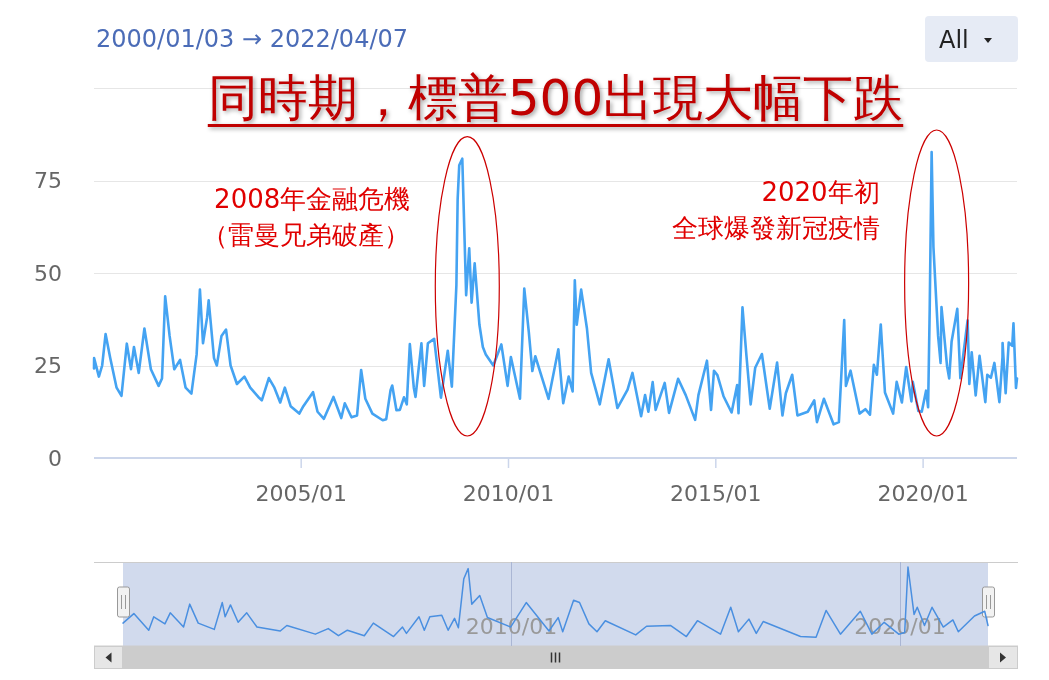 The height and width of the screenshot is (680, 1049). I want to click on x-tick-label: 2015/01, so click(716, 493).